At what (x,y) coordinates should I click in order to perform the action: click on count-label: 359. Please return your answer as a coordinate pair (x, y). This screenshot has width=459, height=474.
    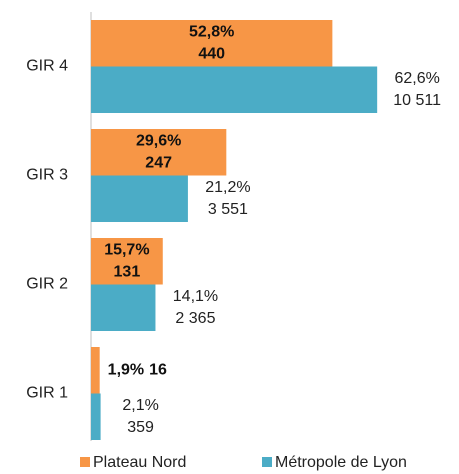
    Looking at the image, I should click on (140, 427).